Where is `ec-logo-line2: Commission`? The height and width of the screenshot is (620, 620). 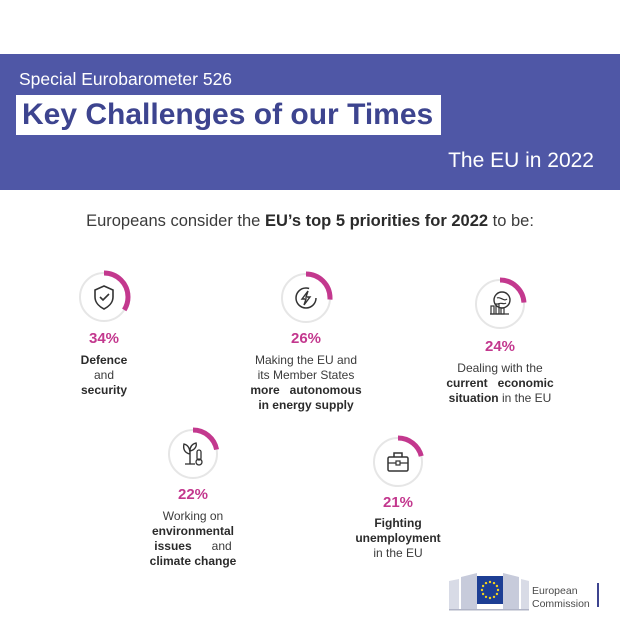 ec-logo-line2: Commission is located at coordinates (561, 604).